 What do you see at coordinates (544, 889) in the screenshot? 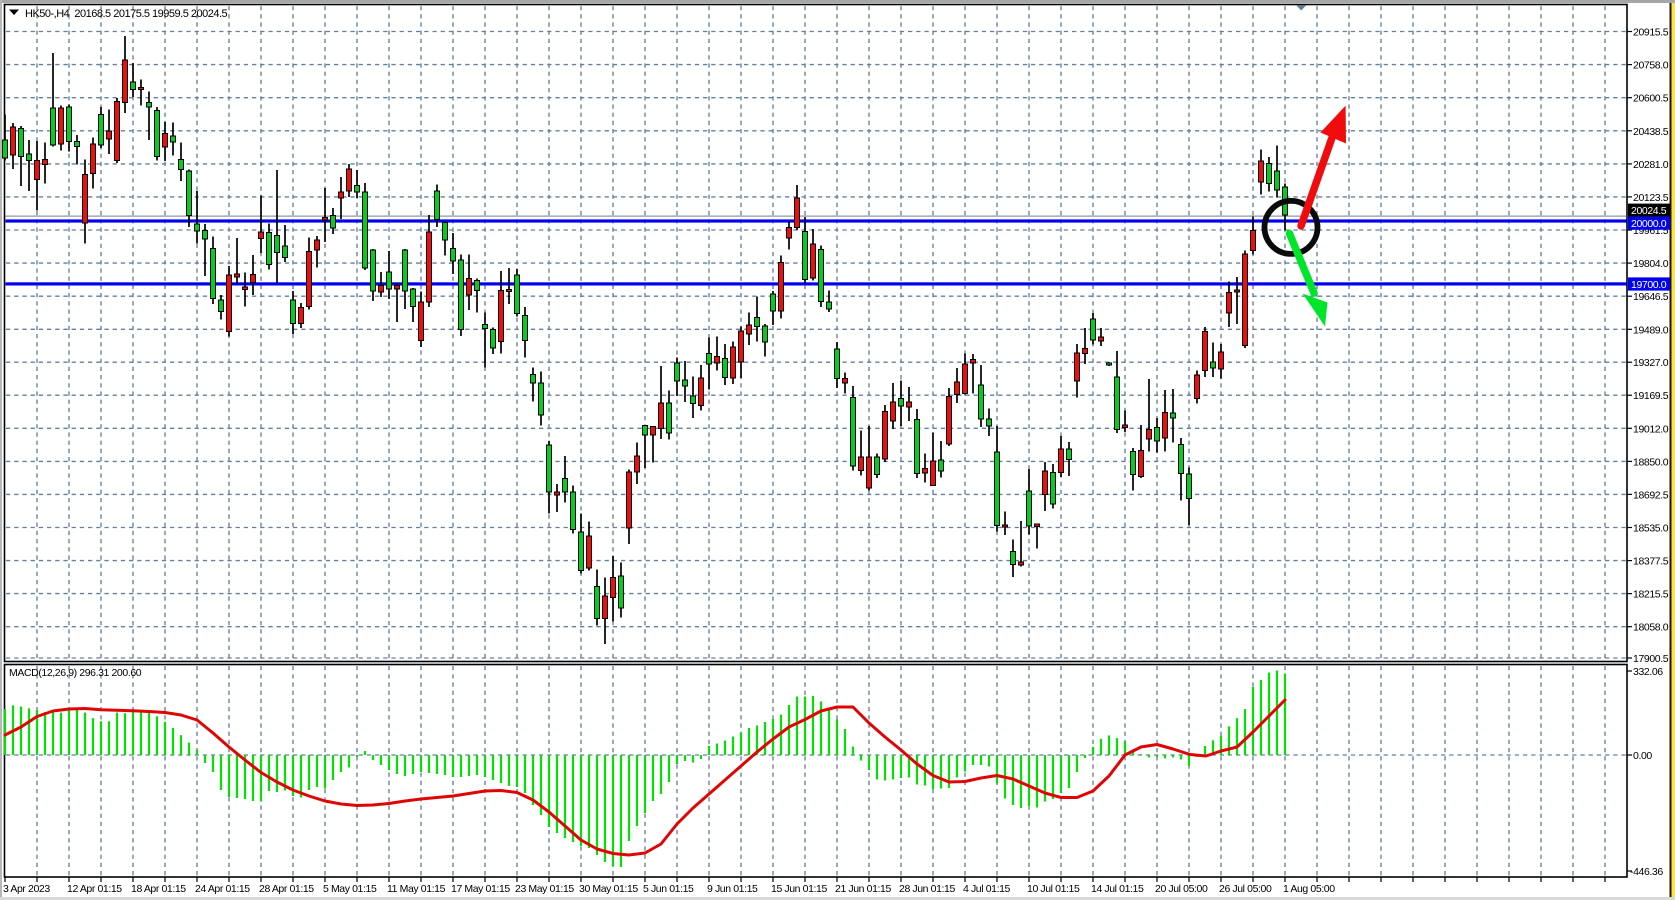
I see `svg-text: 23 May 01:15` at bounding box center [544, 889].